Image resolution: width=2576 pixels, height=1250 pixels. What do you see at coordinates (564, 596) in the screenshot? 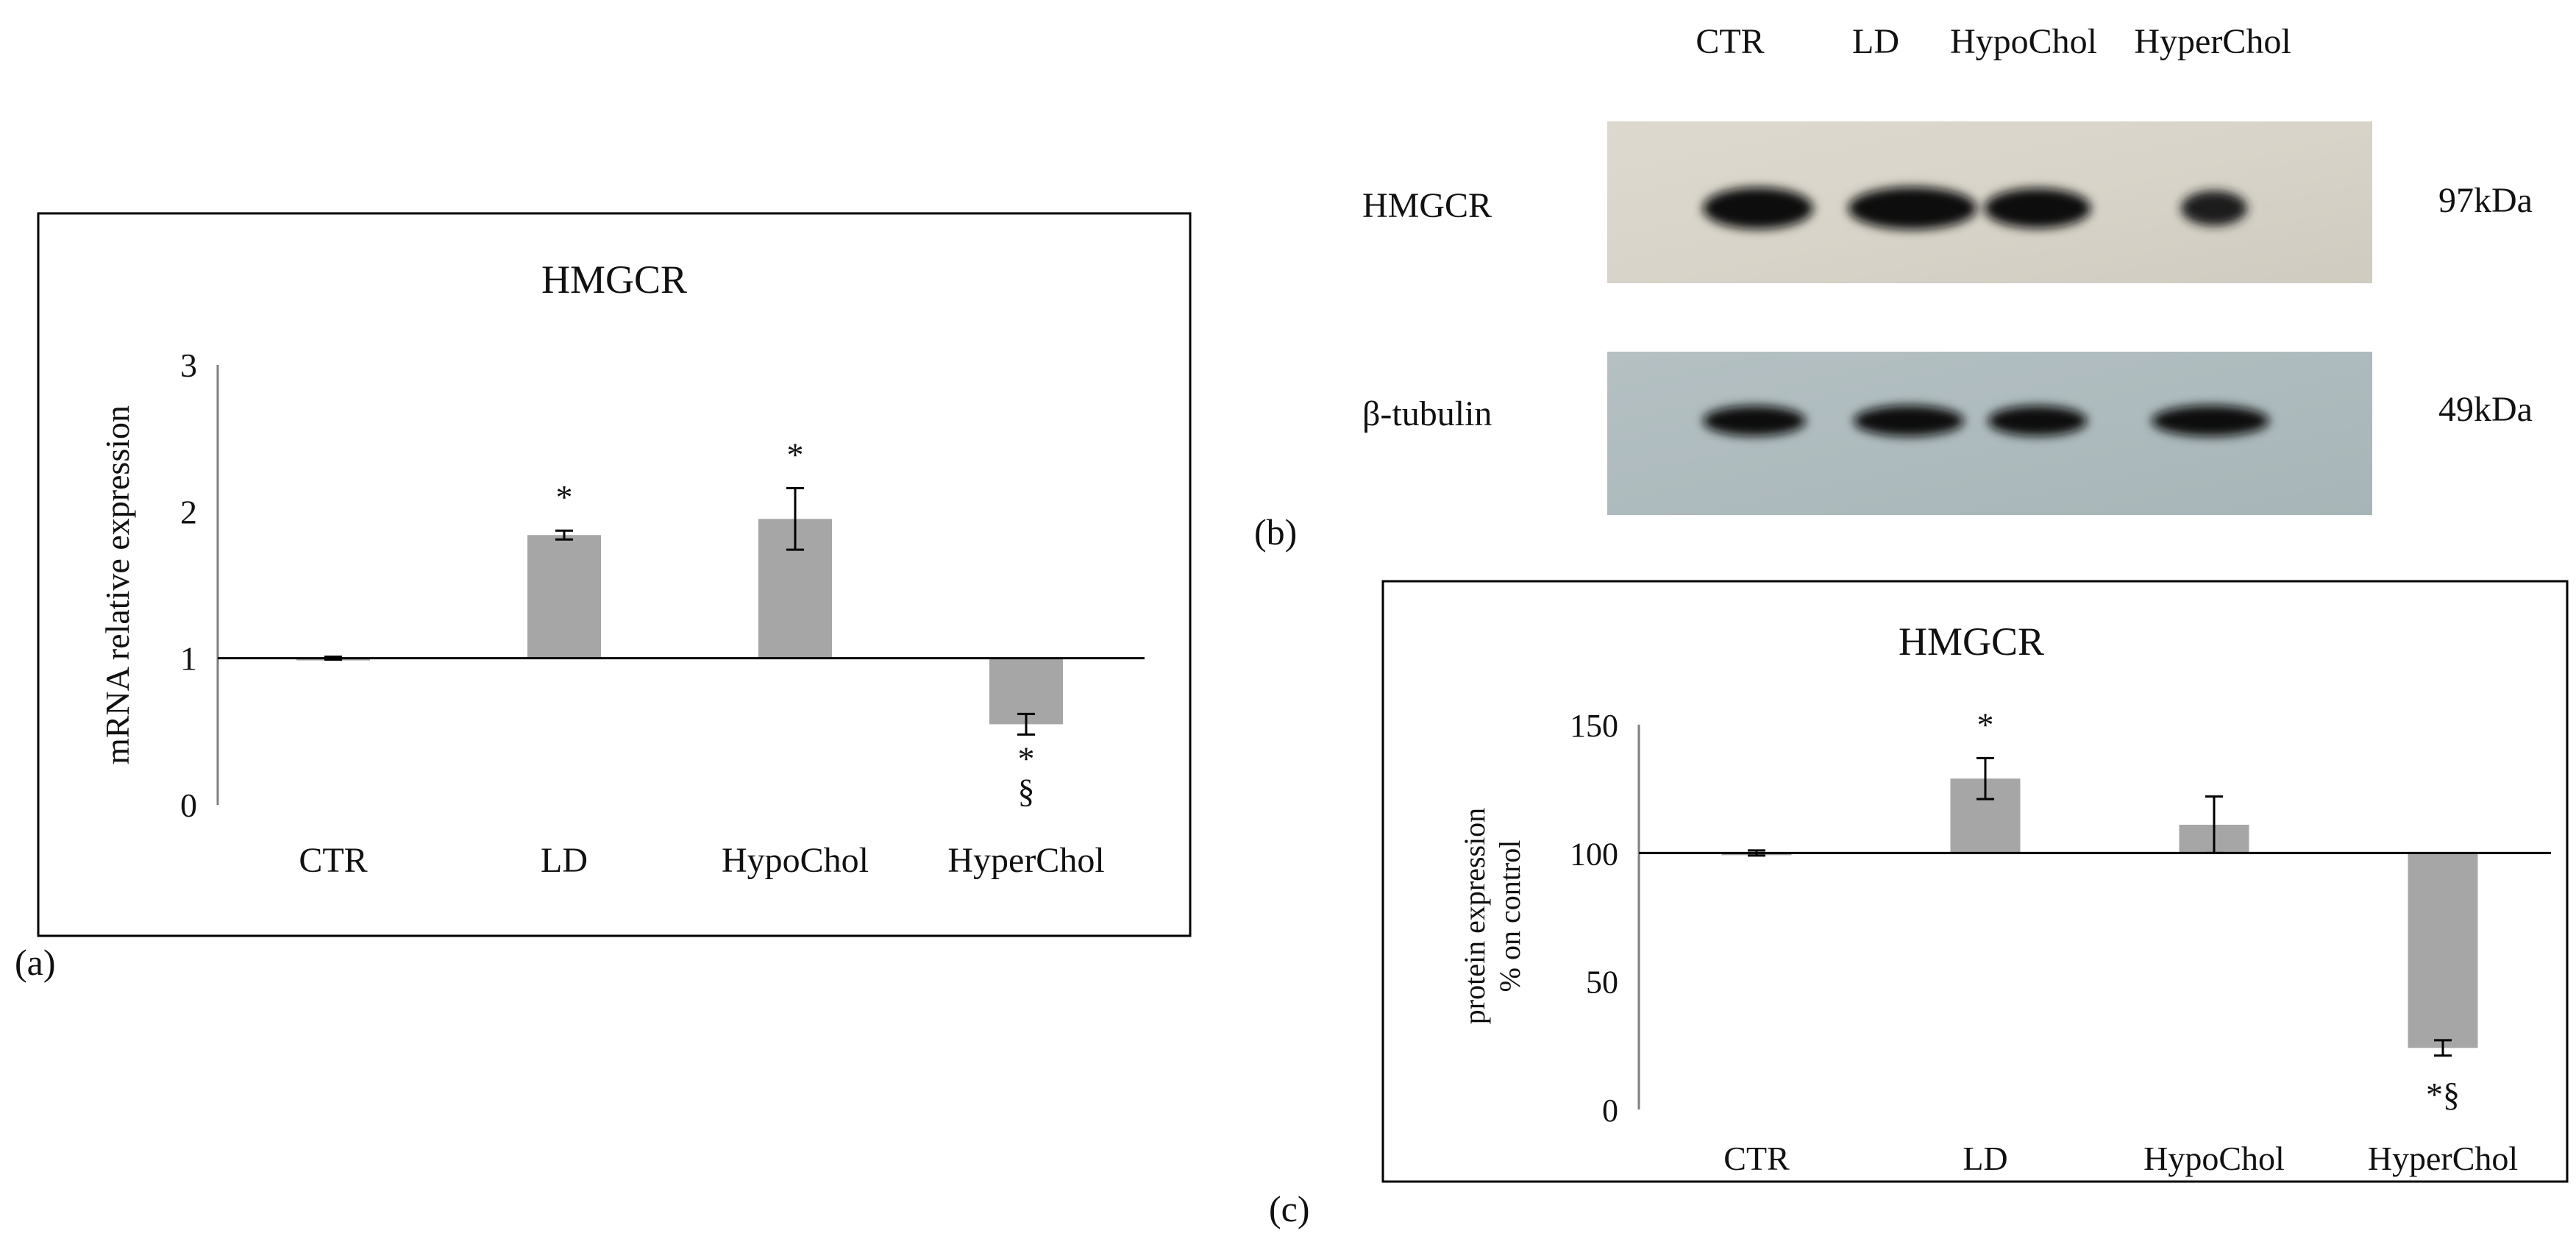
I see `a-bar-ld` at bounding box center [564, 596].